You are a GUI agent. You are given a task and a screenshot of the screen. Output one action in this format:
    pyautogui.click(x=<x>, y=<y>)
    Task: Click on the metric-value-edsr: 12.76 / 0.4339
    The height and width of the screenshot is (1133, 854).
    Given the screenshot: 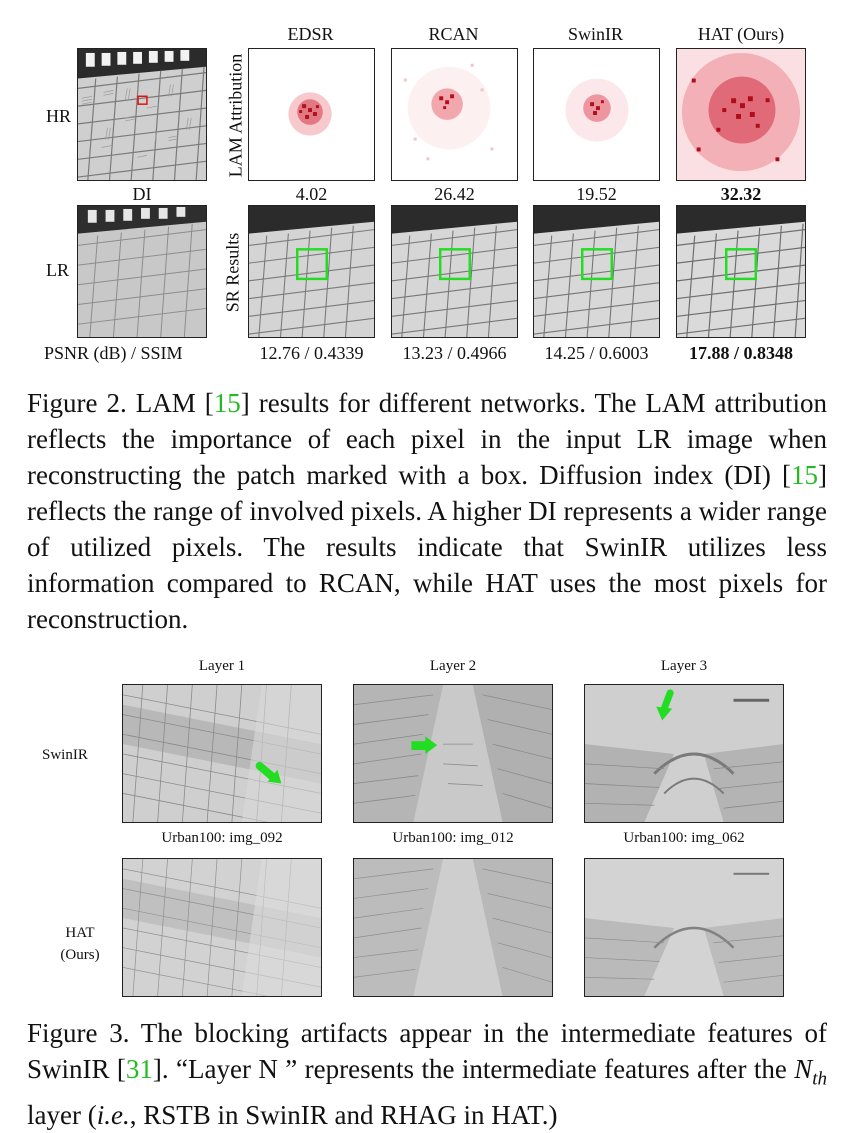 What is the action you would take?
    pyautogui.click(x=311, y=353)
    